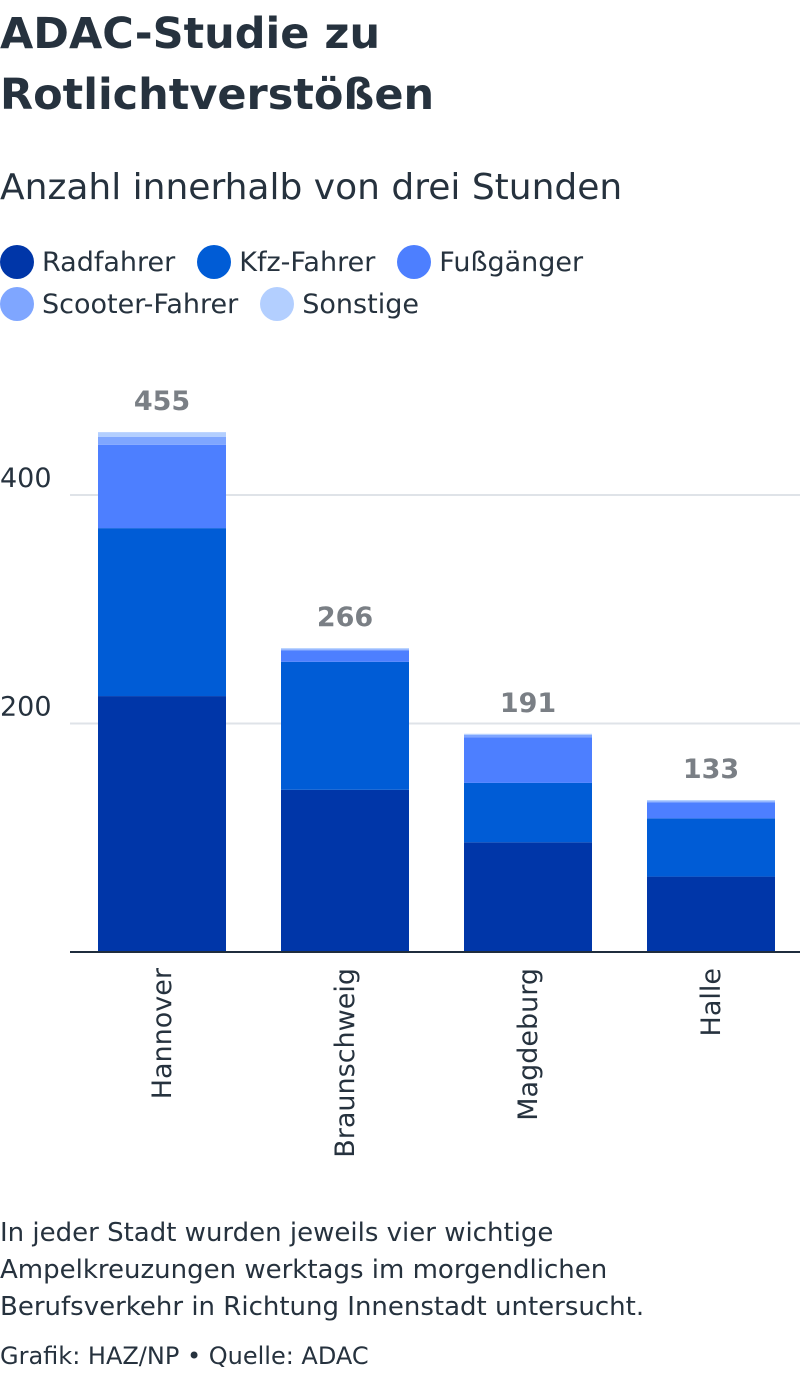 The height and width of the screenshot is (1375, 800). What do you see at coordinates (345, 617) in the screenshot?
I see `bar-total-label: 266` at bounding box center [345, 617].